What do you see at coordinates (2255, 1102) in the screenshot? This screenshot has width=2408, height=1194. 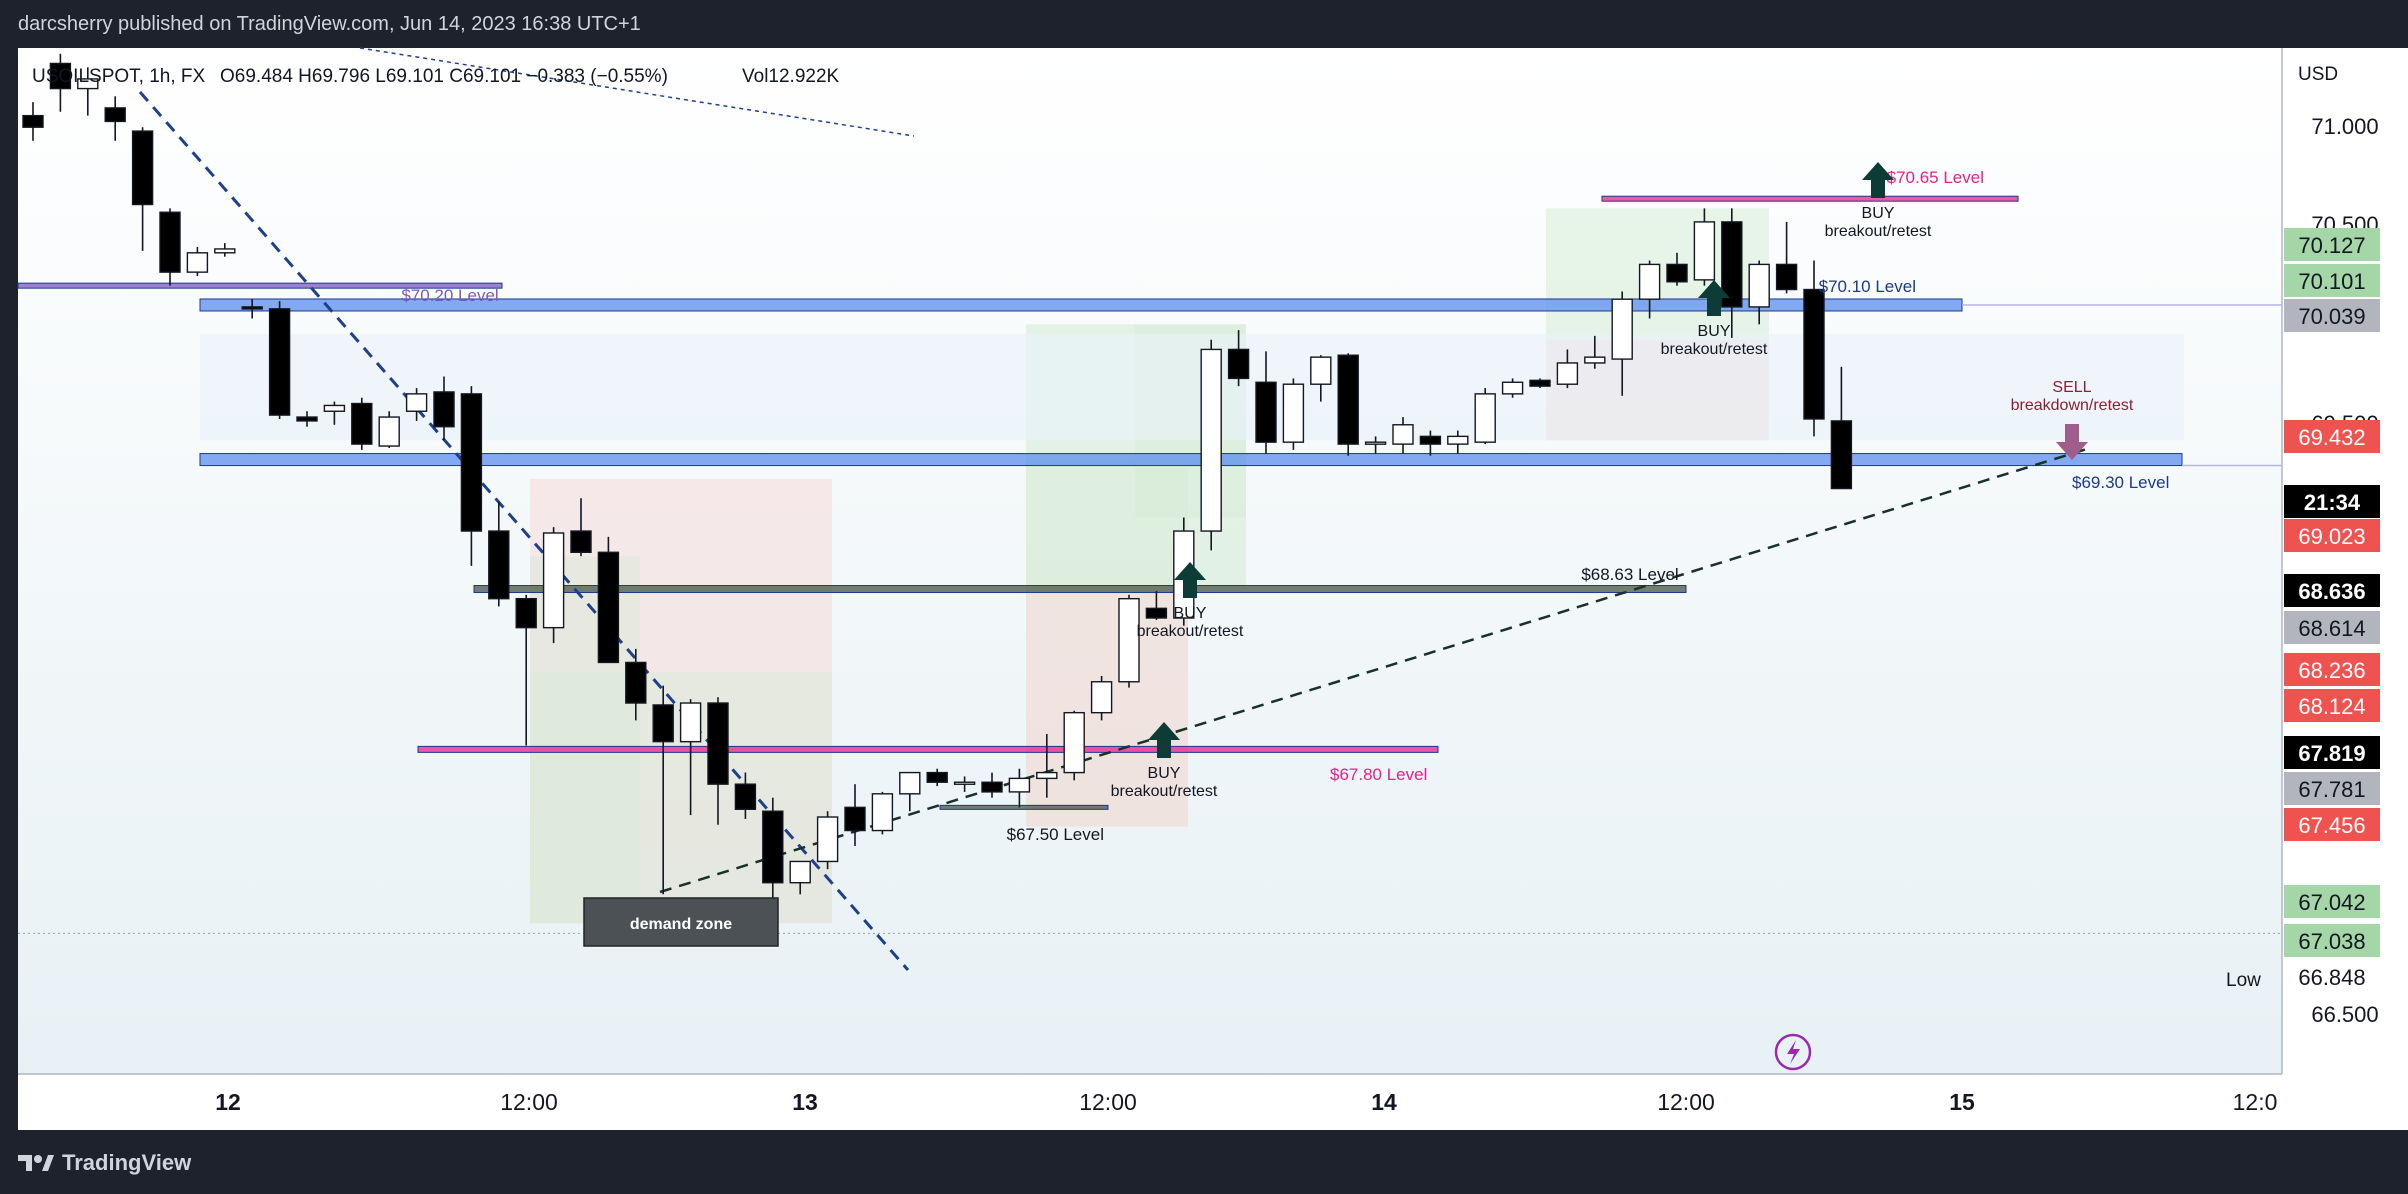 I see `x-tick-7: 12:0` at bounding box center [2255, 1102].